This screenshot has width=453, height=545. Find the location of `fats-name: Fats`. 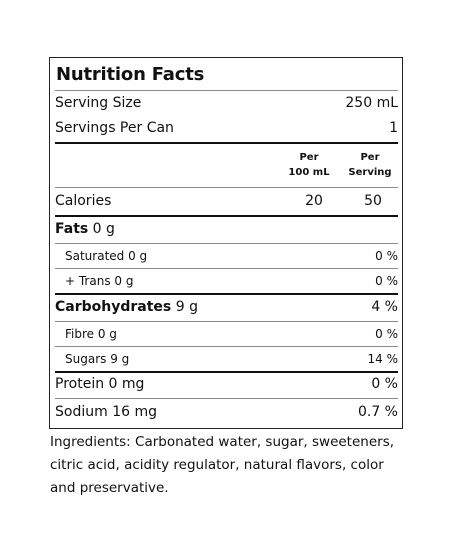

fats-name: Fats is located at coordinates (72, 229).